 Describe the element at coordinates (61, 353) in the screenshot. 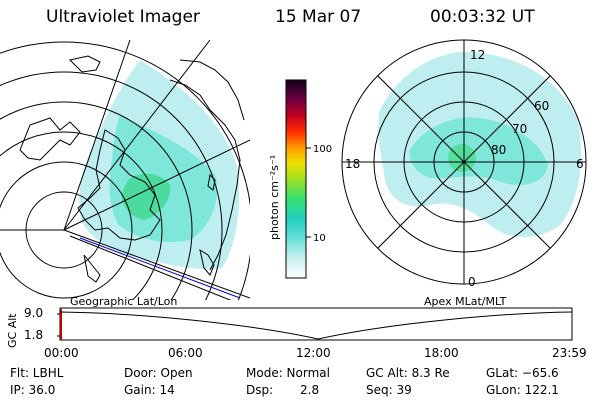

I see `timeline-xtick-0000: 00:00` at that location.